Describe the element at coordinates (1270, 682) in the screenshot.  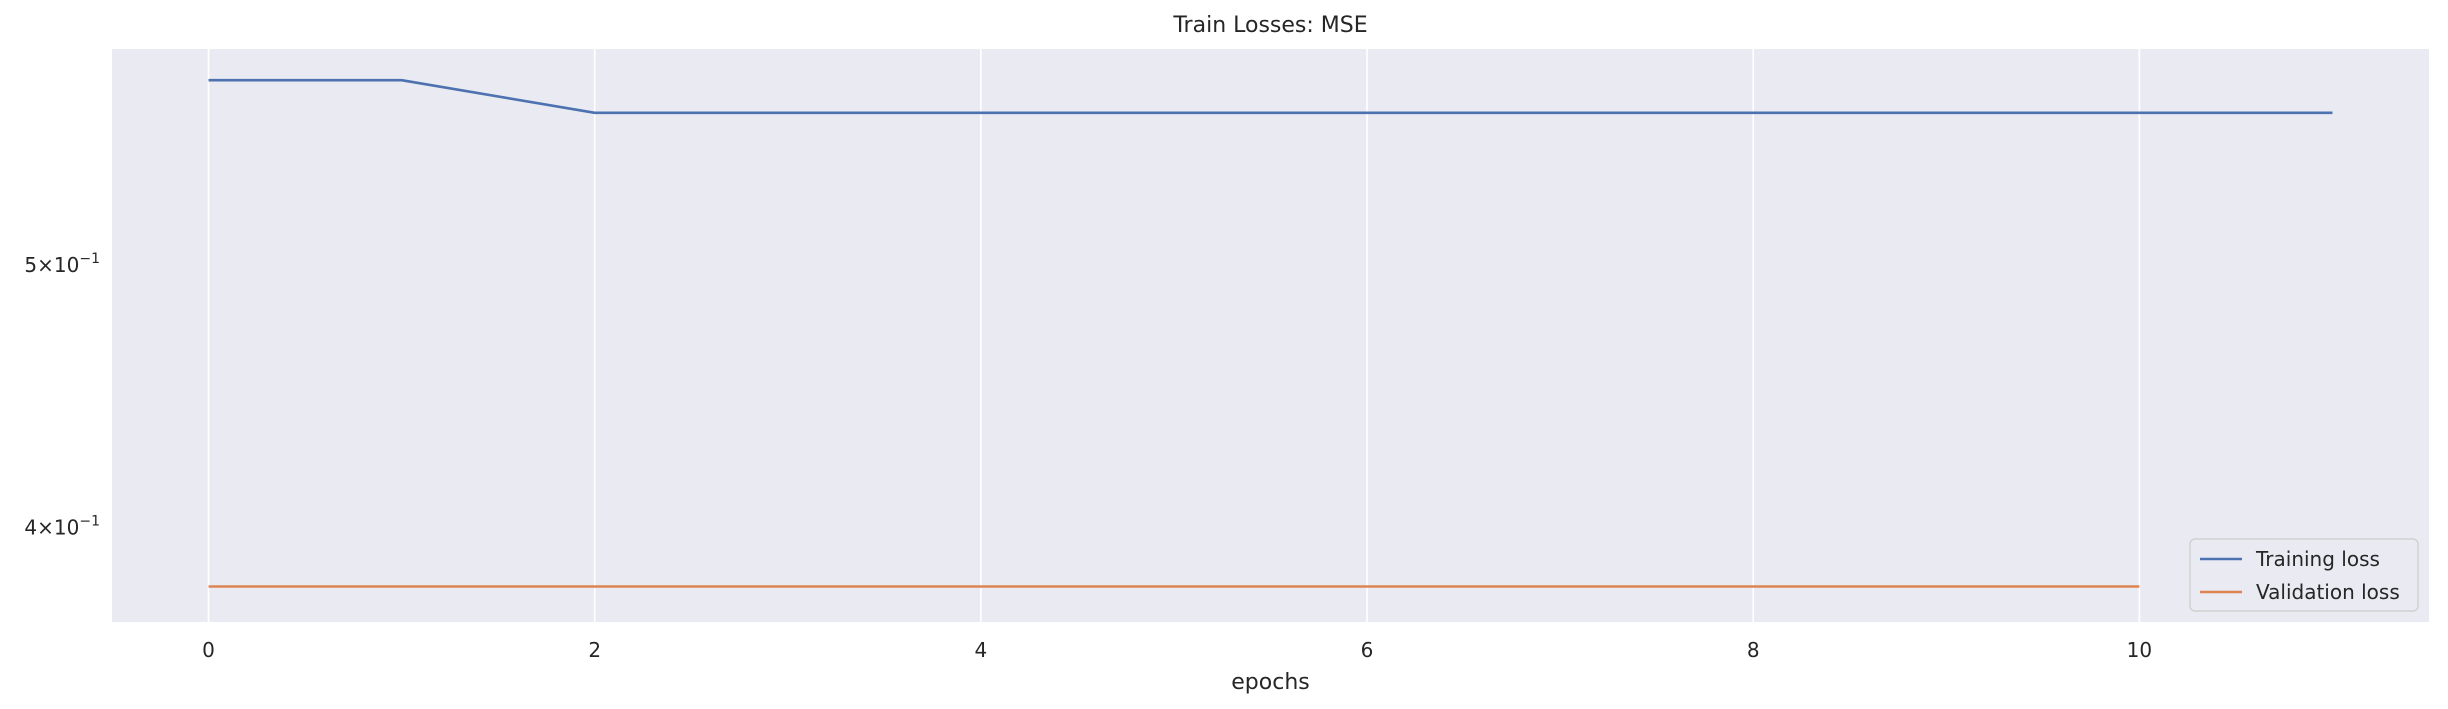
I see `x-axis-label: epochs` at that location.